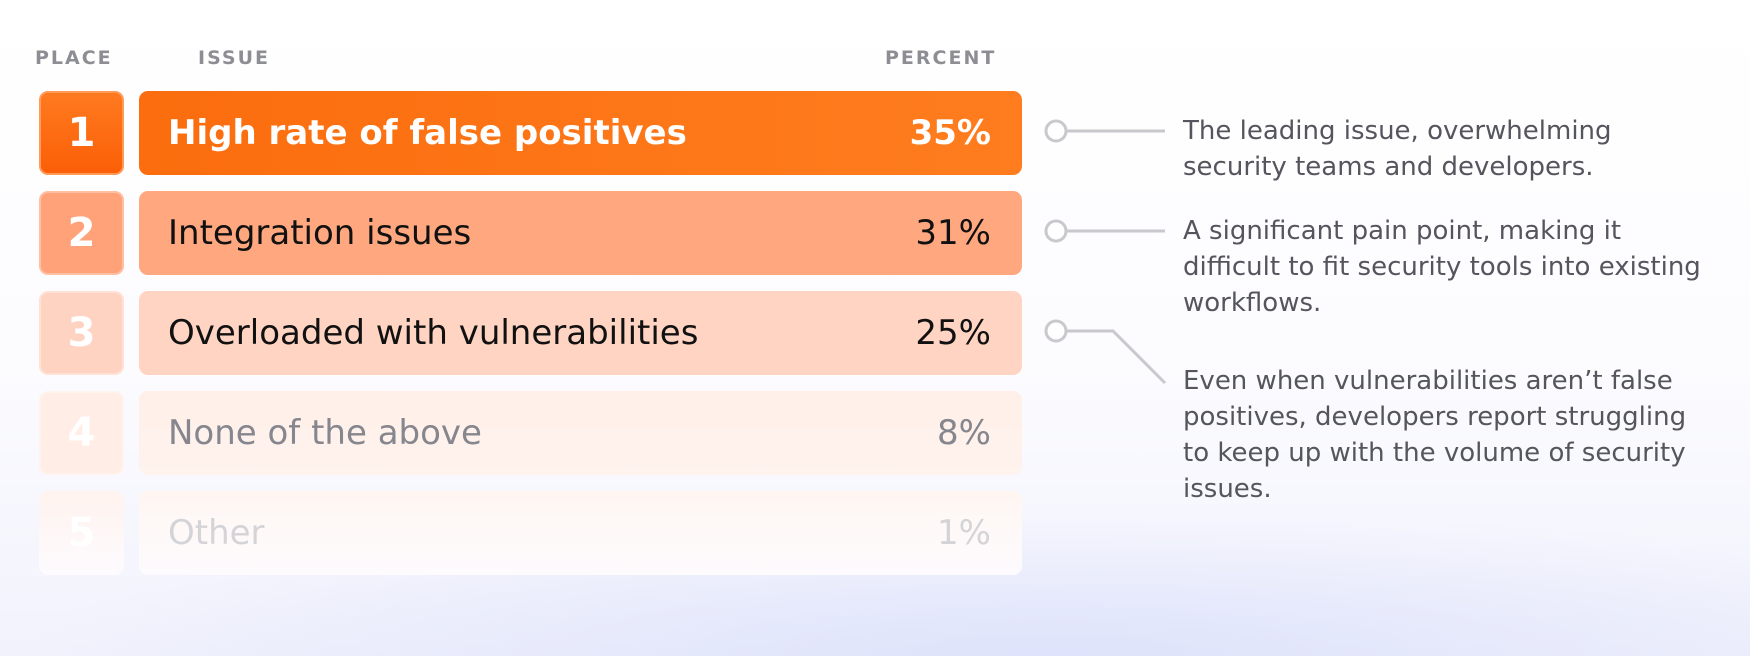 The width and height of the screenshot is (1750, 656). What do you see at coordinates (433, 333) in the screenshot?
I see `bar-label: Overloaded with vulnerabilities` at bounding box center [433, 333].